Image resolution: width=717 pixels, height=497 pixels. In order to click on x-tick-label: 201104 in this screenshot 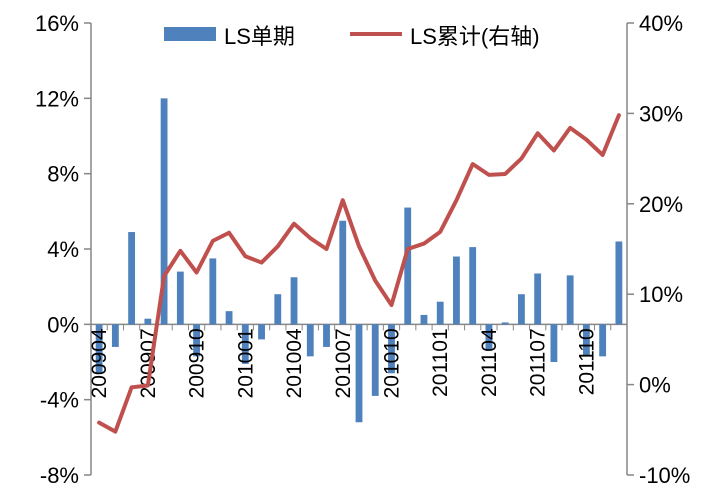, I will do `click(489, 362)`.